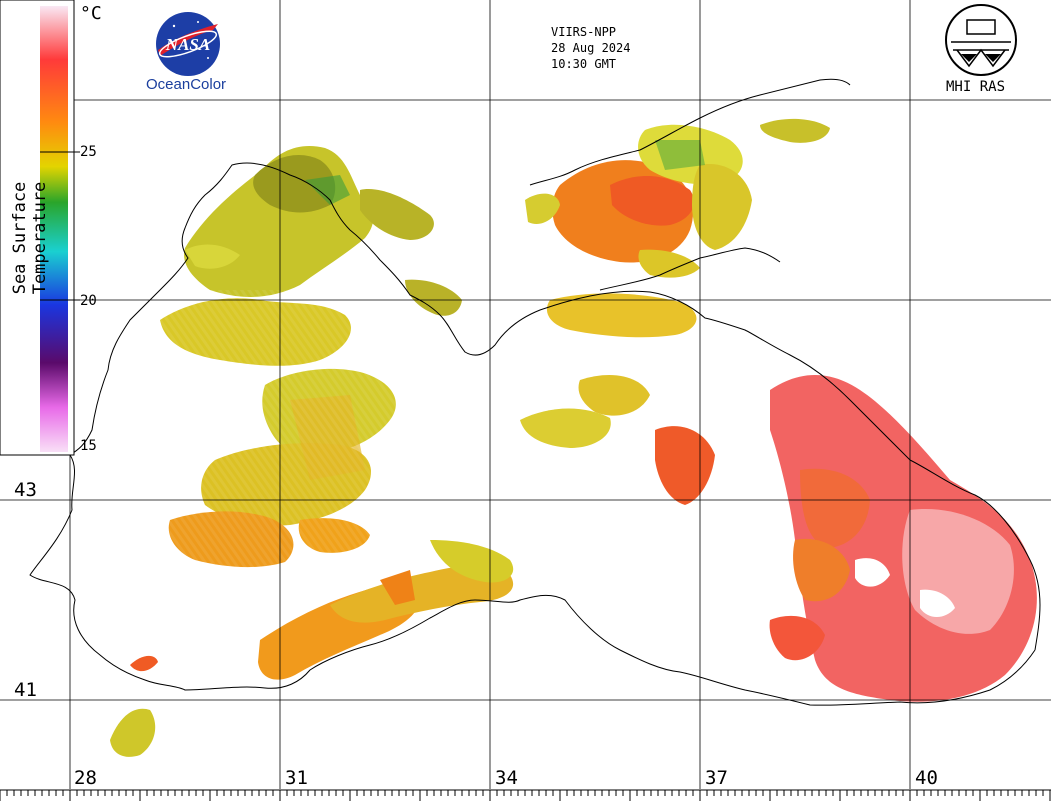 This screenshot has width=1051, height=801. I want to click on sst-crimea, so click(677, 198).